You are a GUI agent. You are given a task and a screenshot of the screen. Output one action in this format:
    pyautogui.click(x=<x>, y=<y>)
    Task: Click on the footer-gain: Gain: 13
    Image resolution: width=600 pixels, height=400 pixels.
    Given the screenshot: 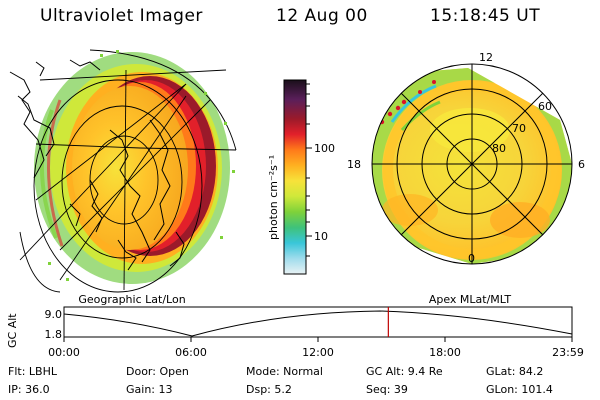 What is the action you would take?
    pyautogui.click(x=149, y=389)
    